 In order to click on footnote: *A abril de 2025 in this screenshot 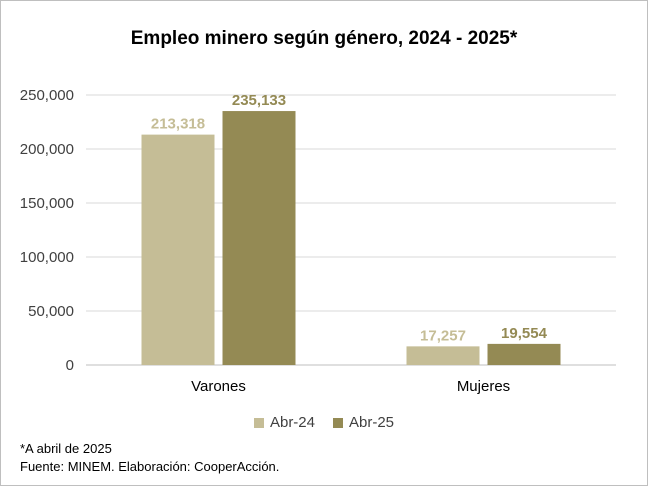, I will do `click(66, 448)`.